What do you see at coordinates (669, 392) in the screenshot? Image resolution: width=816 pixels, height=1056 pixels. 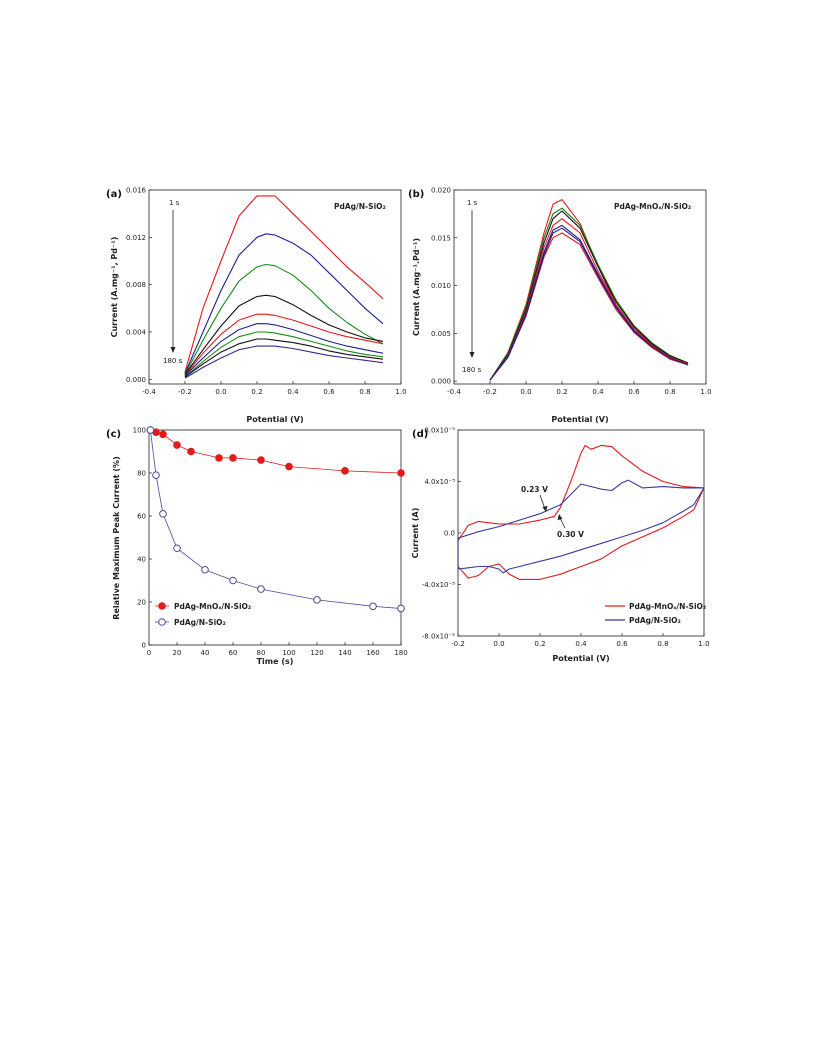 I see `panel-b-xtick-label: 0.8` at bounding box center [669, 392].